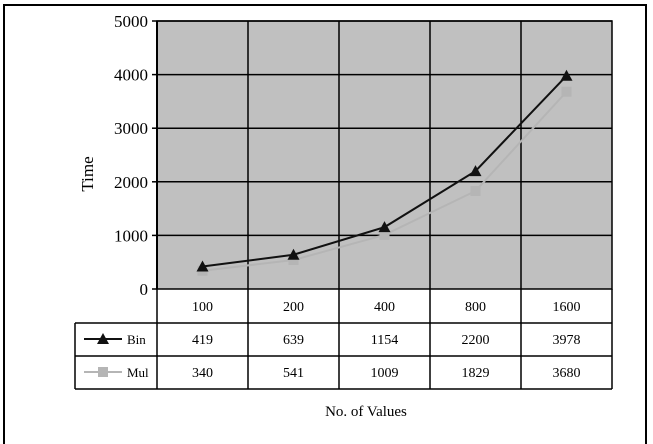 The height and width of the screenshot is (444, 653). Describe the element at coordinates (138, 372) in the screenshot. I see `legend-label: Mul` at that location.